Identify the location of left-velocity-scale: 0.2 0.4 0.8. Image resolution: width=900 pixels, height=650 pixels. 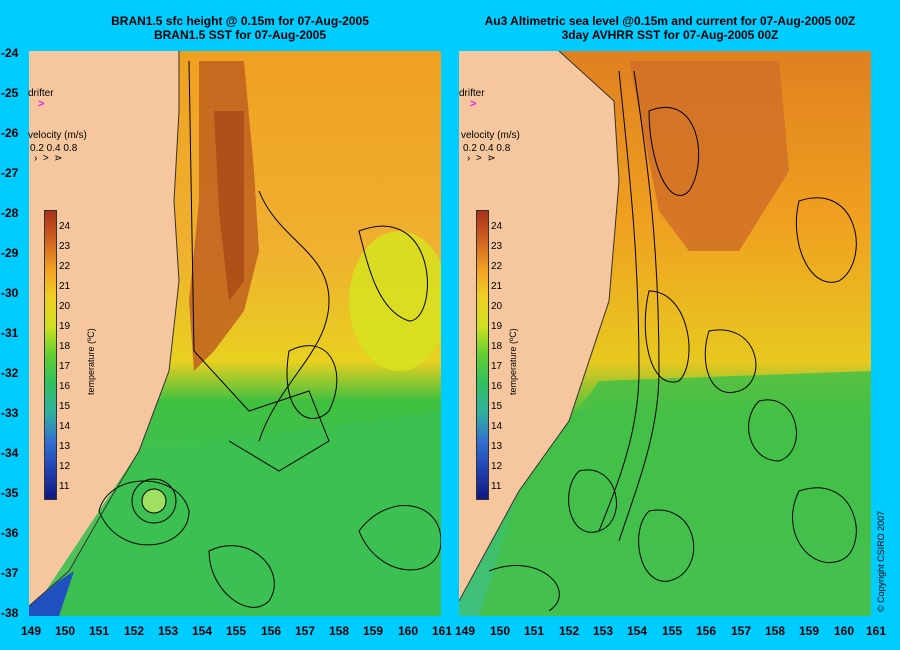
(54, 148).